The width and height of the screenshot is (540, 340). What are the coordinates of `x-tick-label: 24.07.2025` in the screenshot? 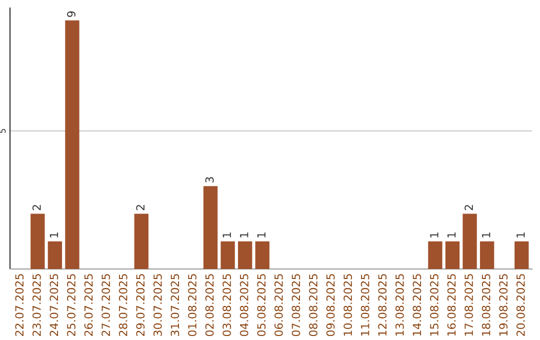 It's located at (54, 305).